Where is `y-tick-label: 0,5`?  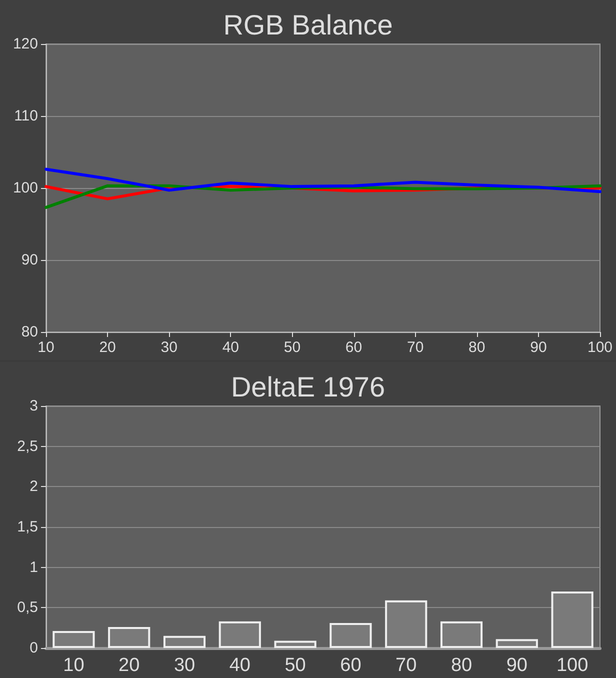
y-tick-label: 0,5 is located at coordinates (27, 607).